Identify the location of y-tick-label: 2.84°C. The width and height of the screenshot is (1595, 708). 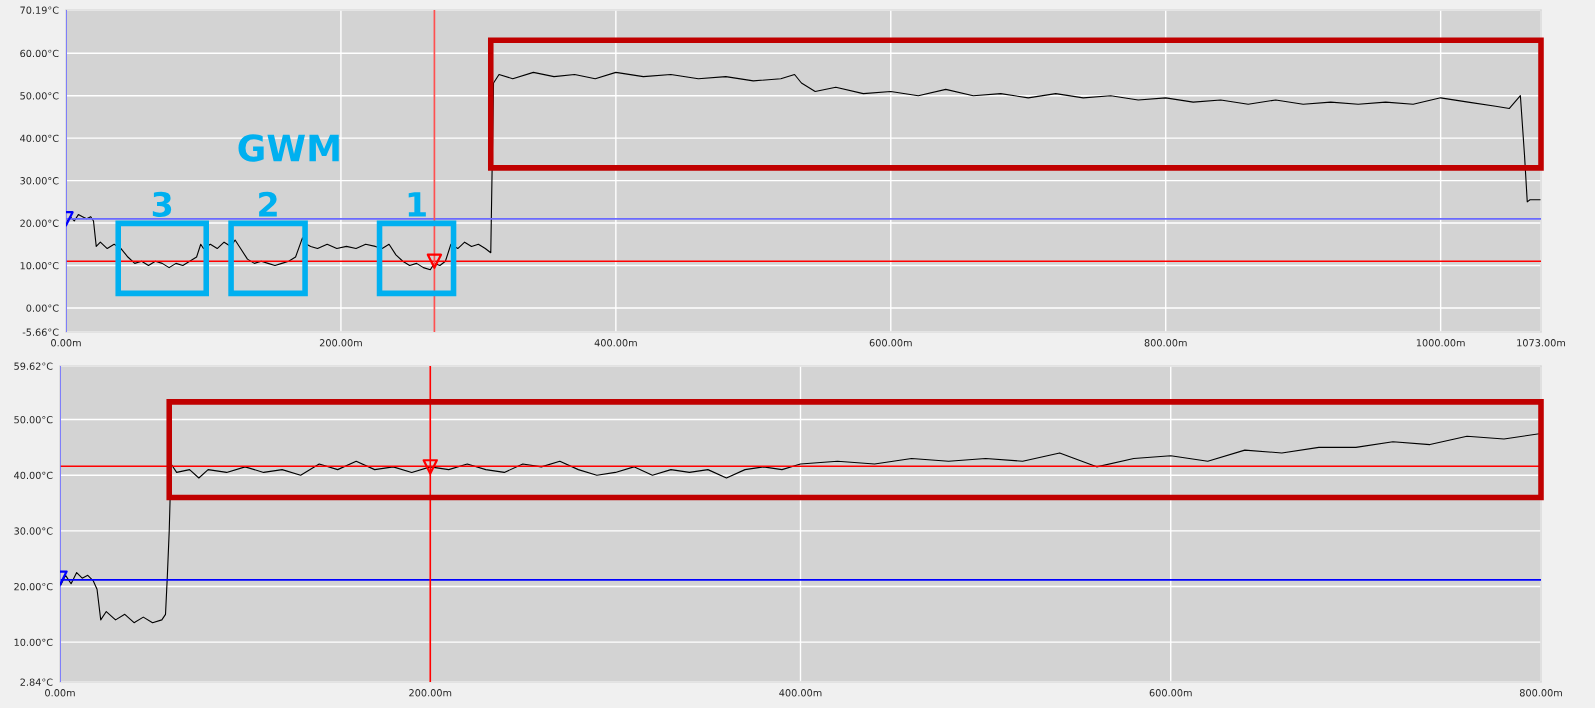
(36, 682).